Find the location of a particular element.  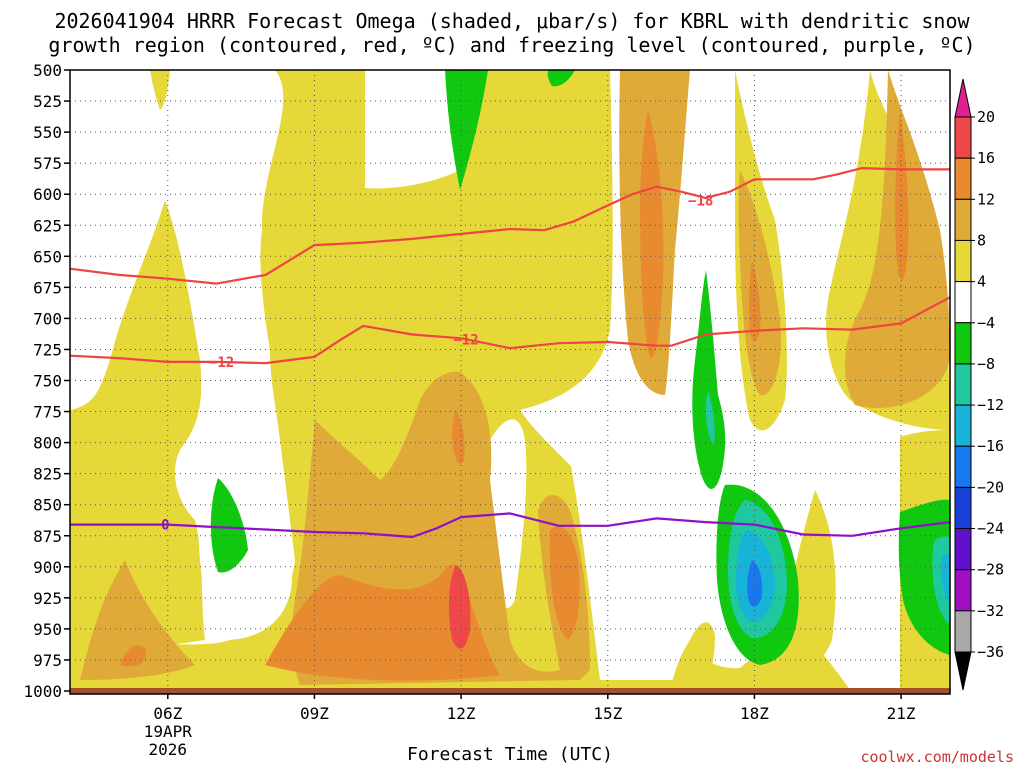

x-tick-label: 12Z is located at coordinates (461, 713).